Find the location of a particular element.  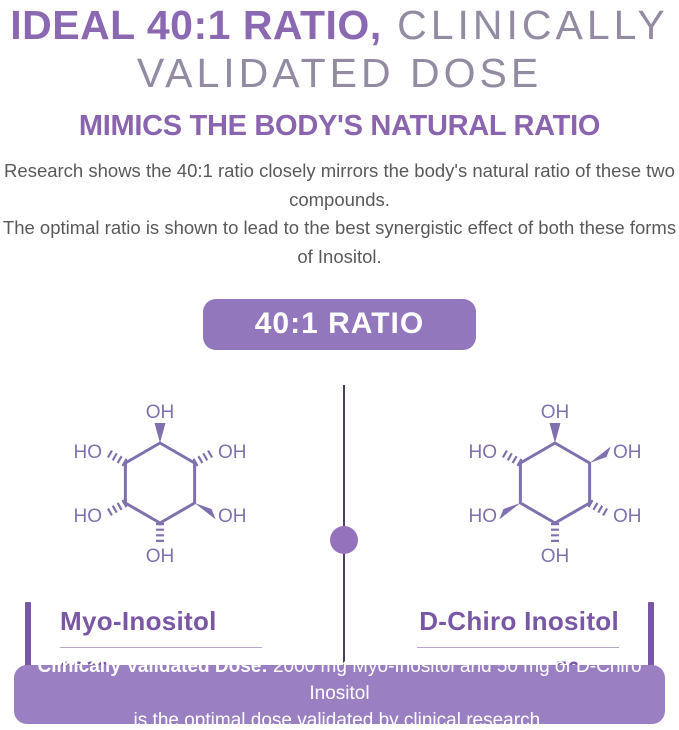

divider-dot-icon is located at coordinates (344, 539).